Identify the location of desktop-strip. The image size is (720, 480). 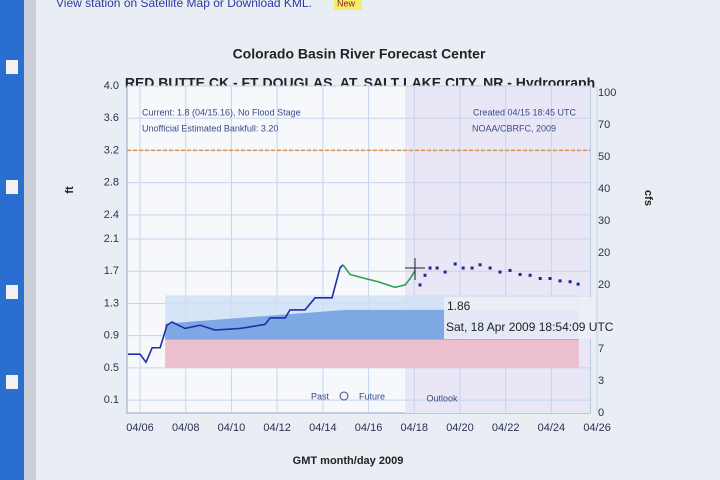
(12, 240).